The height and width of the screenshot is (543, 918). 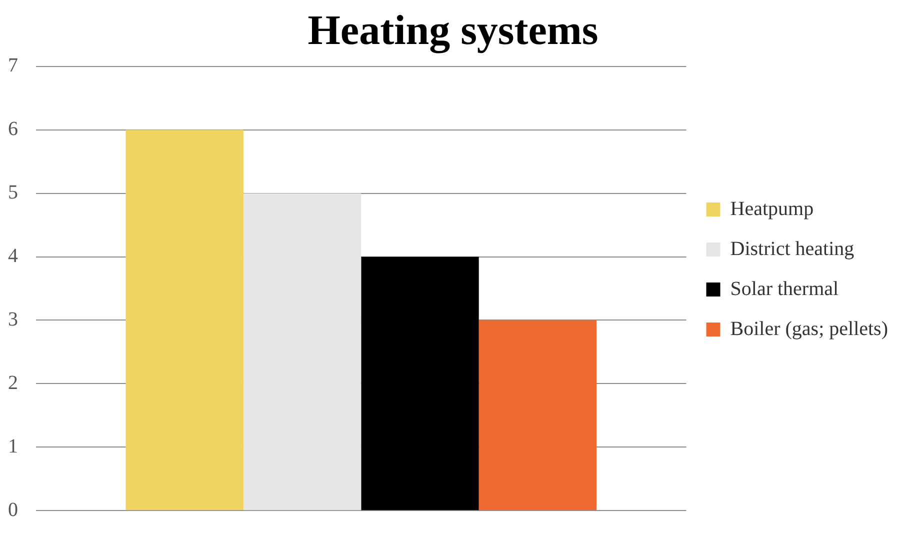 What do you see at coordinates (772, 209) in the screenshot?
I see `legend-label: Heatpump` at bounding box center [772, 209].